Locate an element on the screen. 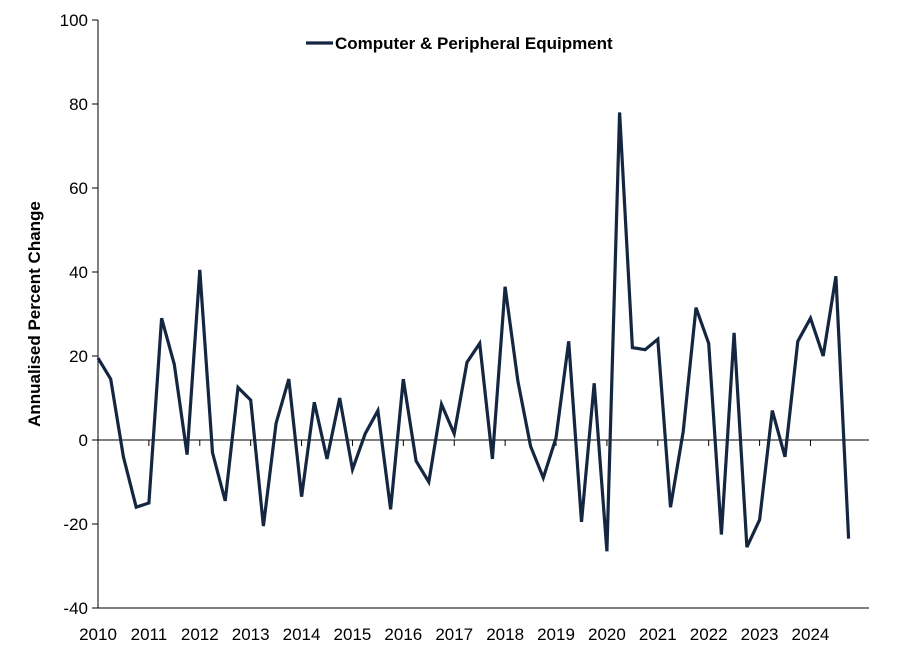  x-tick-label: 2019 is located at coordinates (556, 634).